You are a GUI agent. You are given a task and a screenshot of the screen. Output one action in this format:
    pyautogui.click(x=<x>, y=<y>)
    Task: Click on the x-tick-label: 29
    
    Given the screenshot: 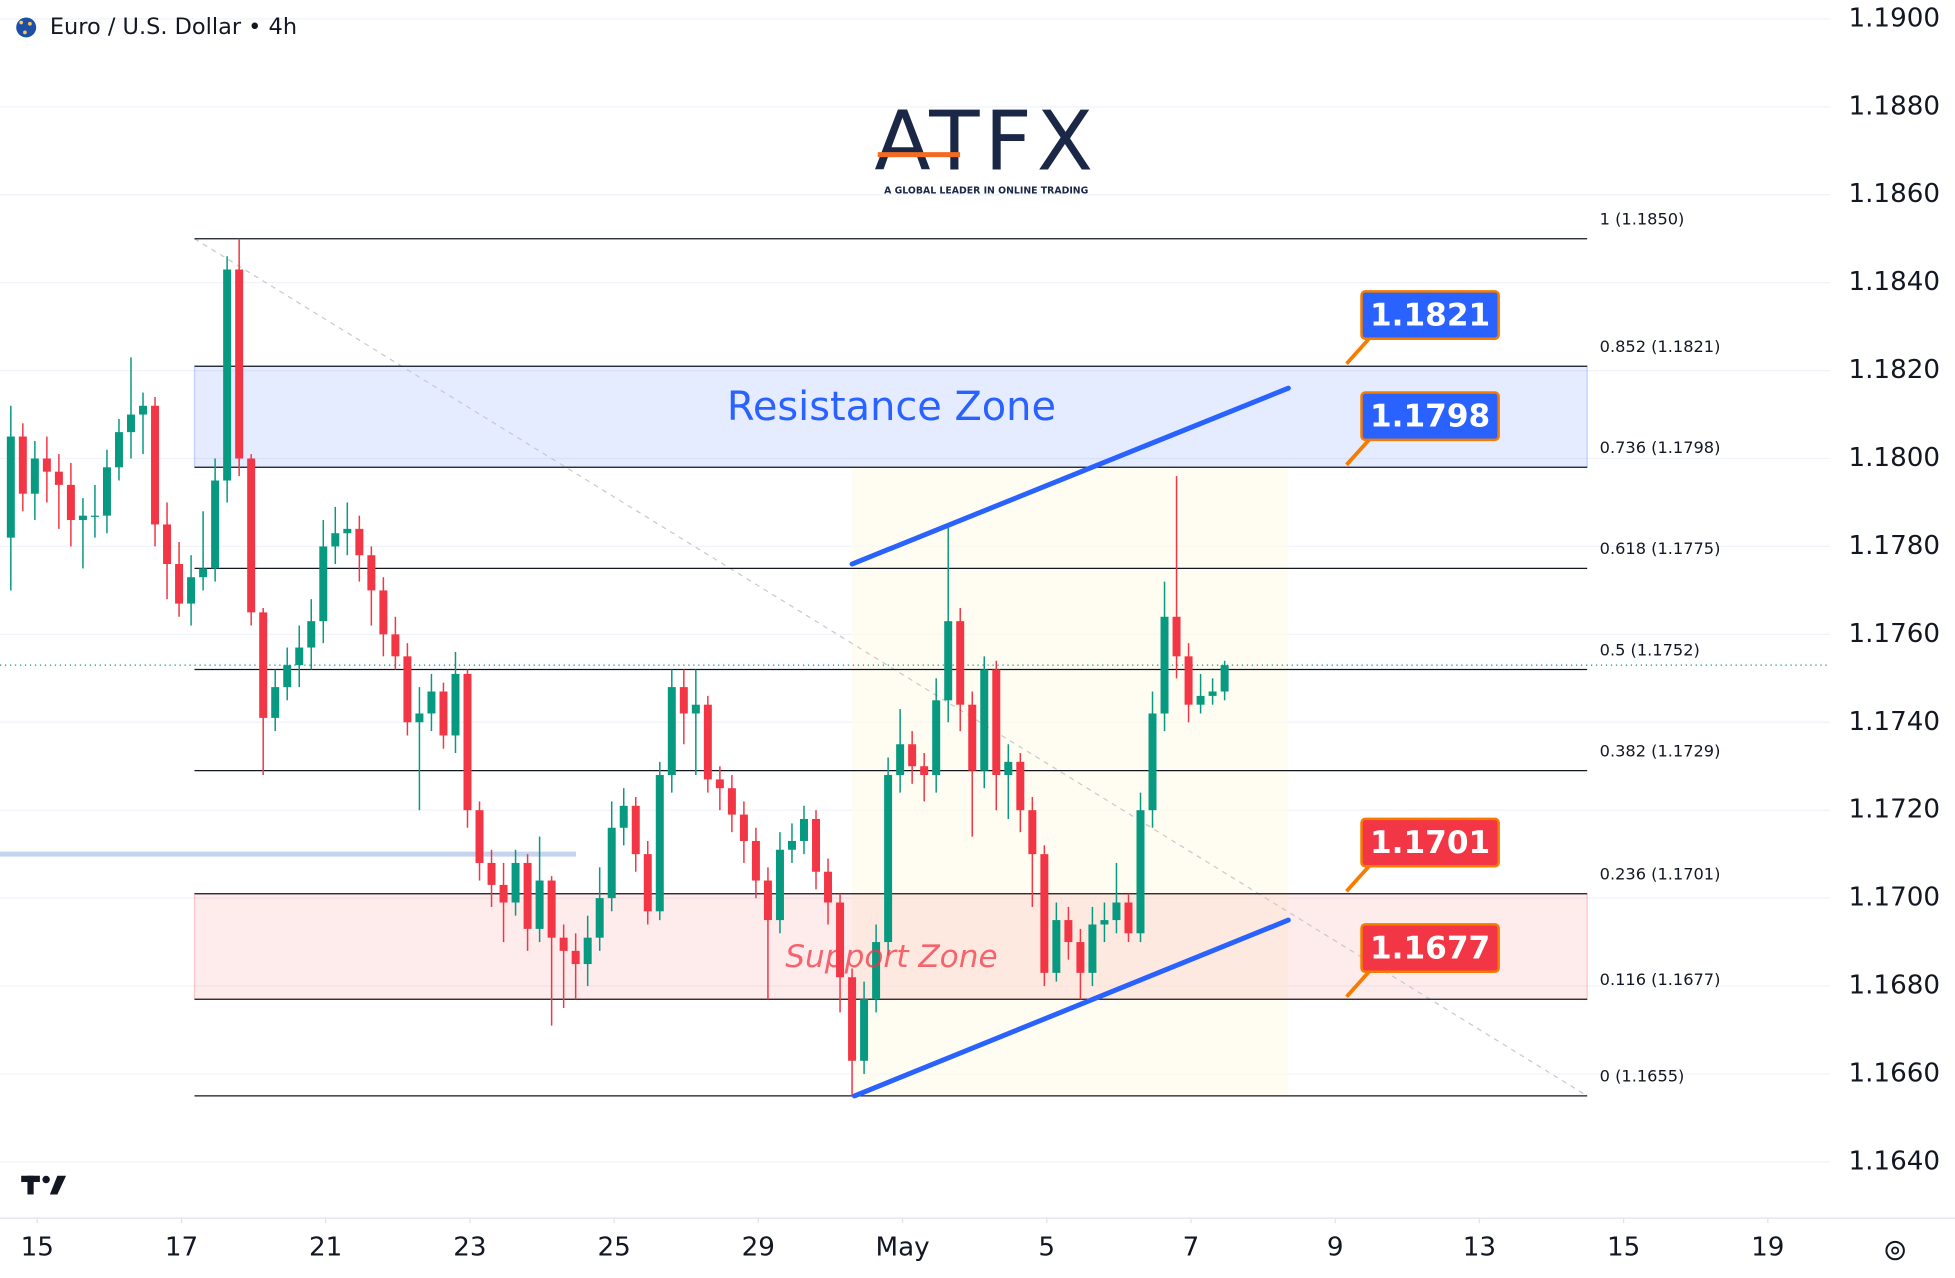 What is the action you would take?
    pyautogui.click(x=758, y=1248)
    